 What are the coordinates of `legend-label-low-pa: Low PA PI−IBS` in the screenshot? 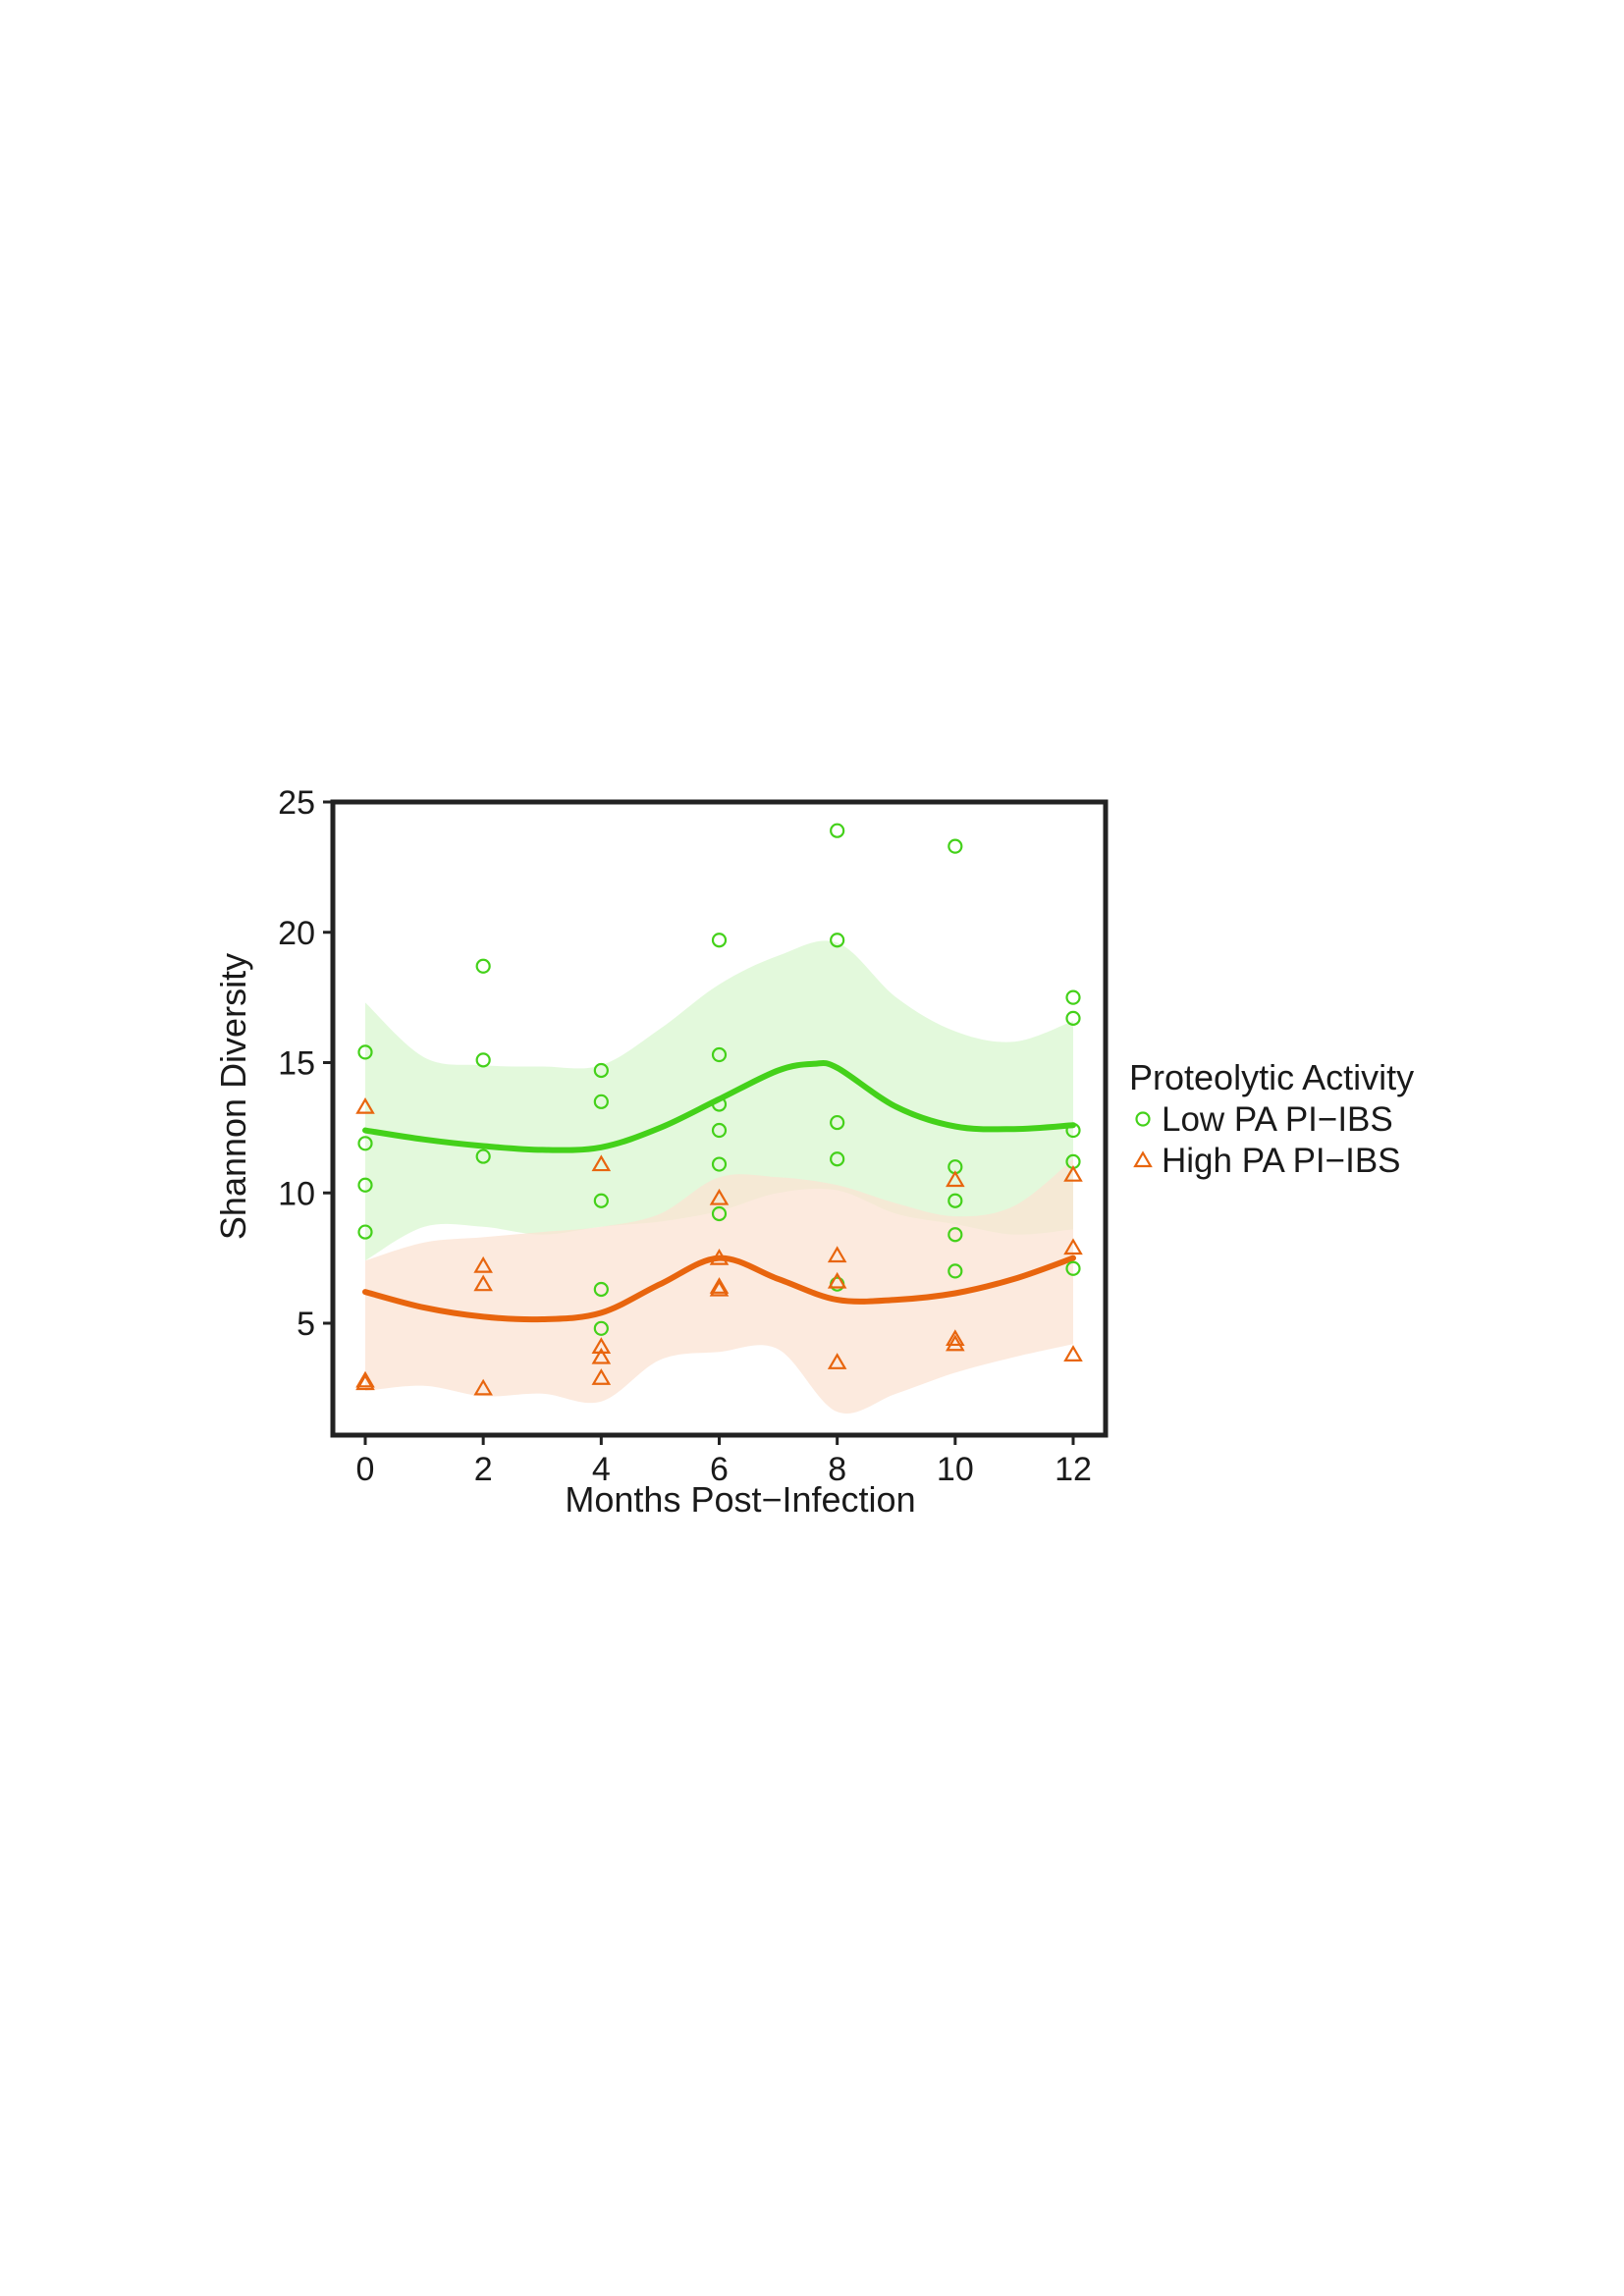 It's located at (1277, 1119).